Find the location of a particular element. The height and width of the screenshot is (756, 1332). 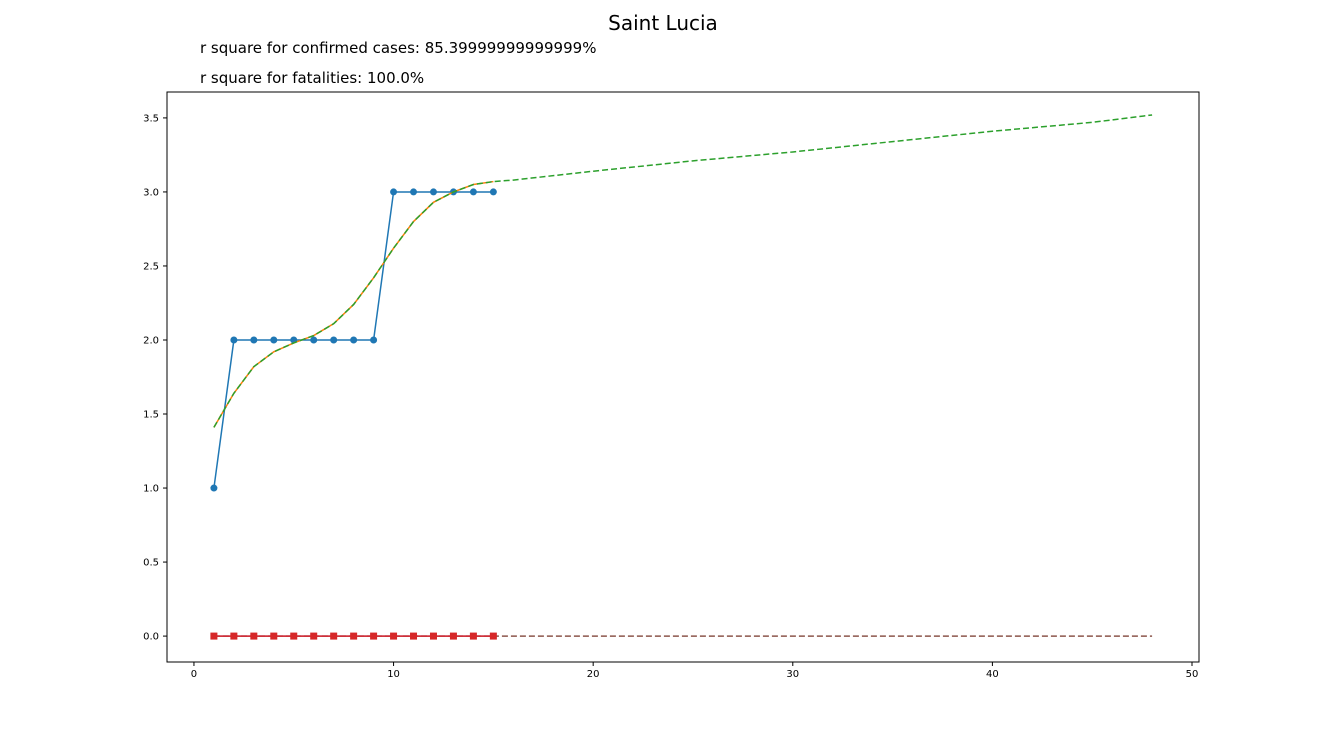

y-tick-label: 2.5 is located at coordinates (151, 266).